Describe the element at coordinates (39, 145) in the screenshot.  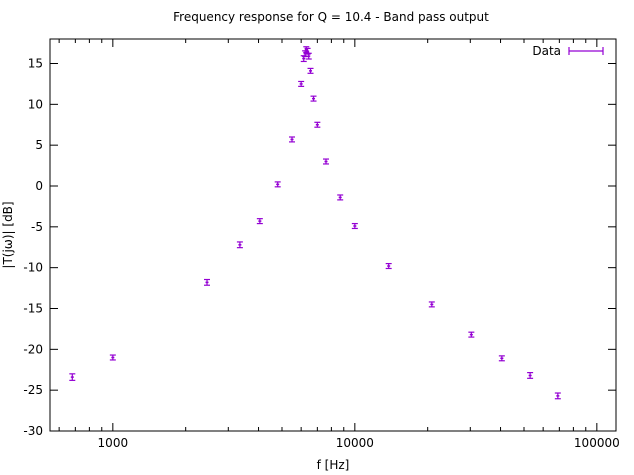
I see `y-tick-label: 5` at that location.